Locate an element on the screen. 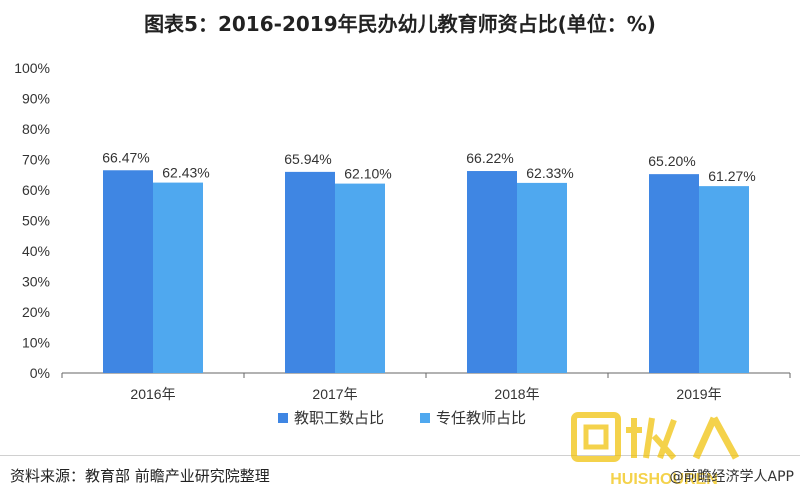  data-label: 65.20% is located at coordinates (671, 161).